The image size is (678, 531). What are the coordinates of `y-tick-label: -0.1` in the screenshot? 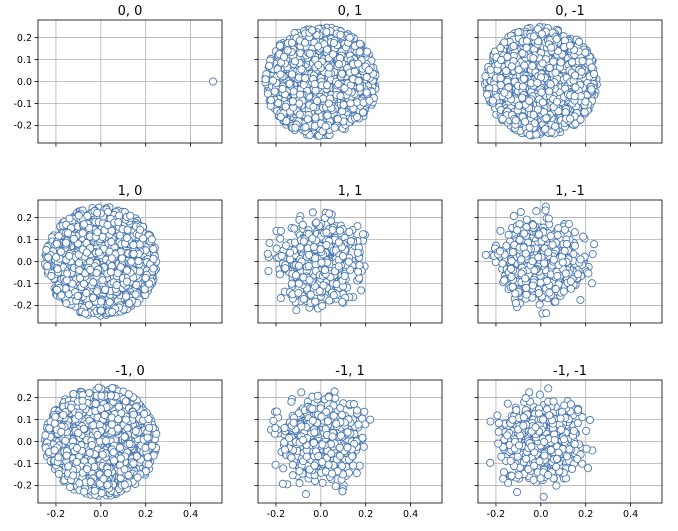 It's located at (22, 104).